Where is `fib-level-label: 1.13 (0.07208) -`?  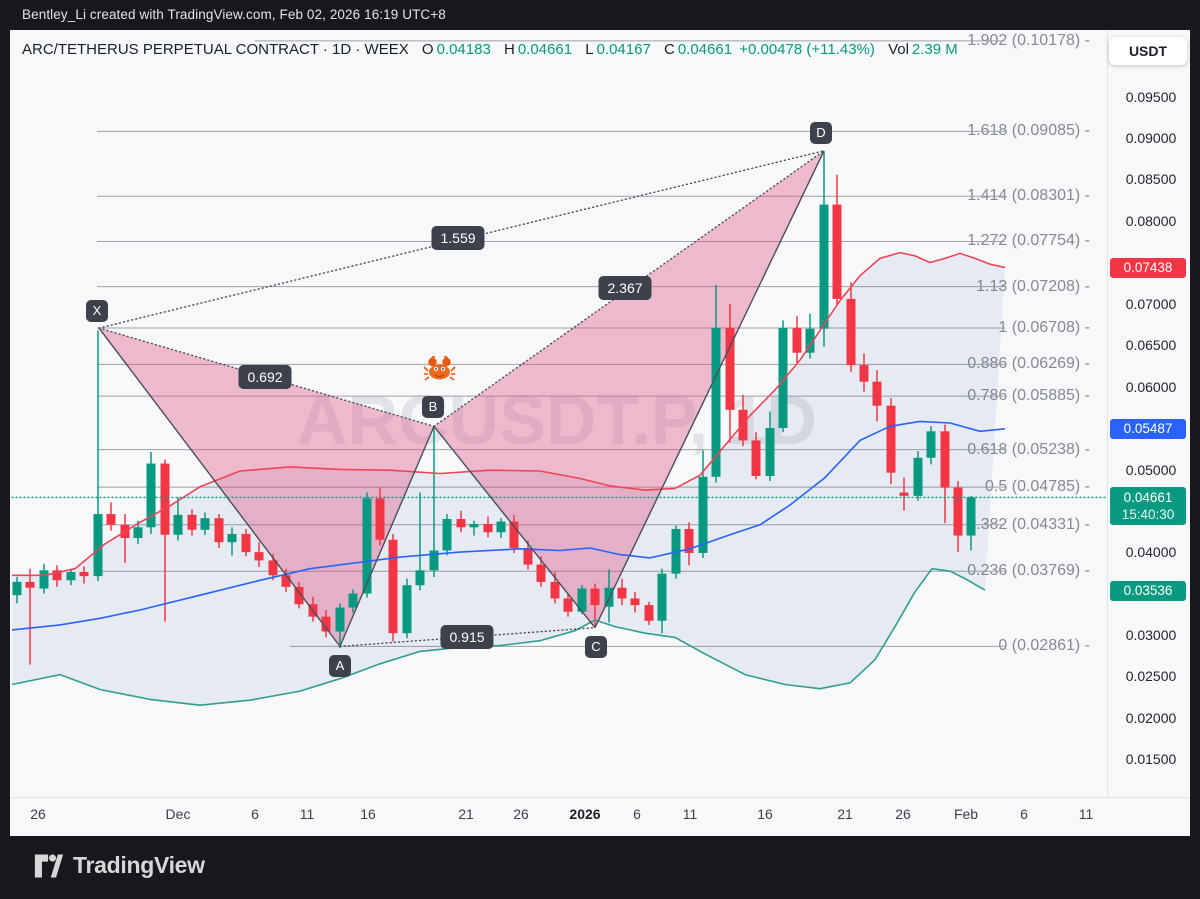
fib-level-label: 1.13 (0.07208) - is located at coordinates (1033, 286).